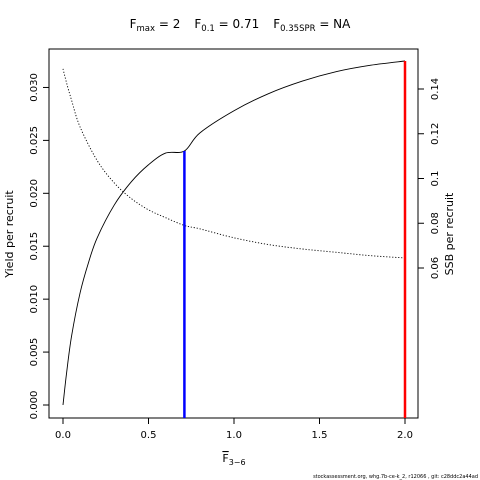 The image size is (480, 480). I want to click on chart-title: Fmax = 2 F0.1 = 0.71 F0.35SPR = NA, so click(241, 25).